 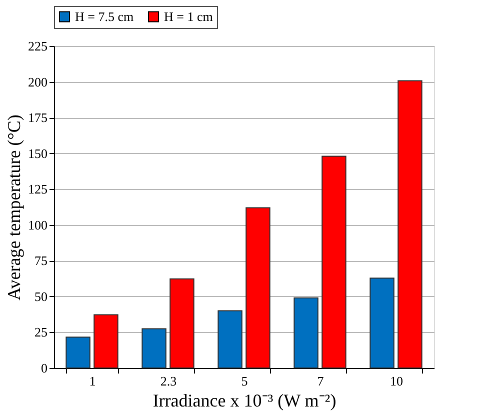 What do you see at coordinates (320, 381) in the screenshot?
I see `x-tick-label: 7` at bounding box center [320, 381].